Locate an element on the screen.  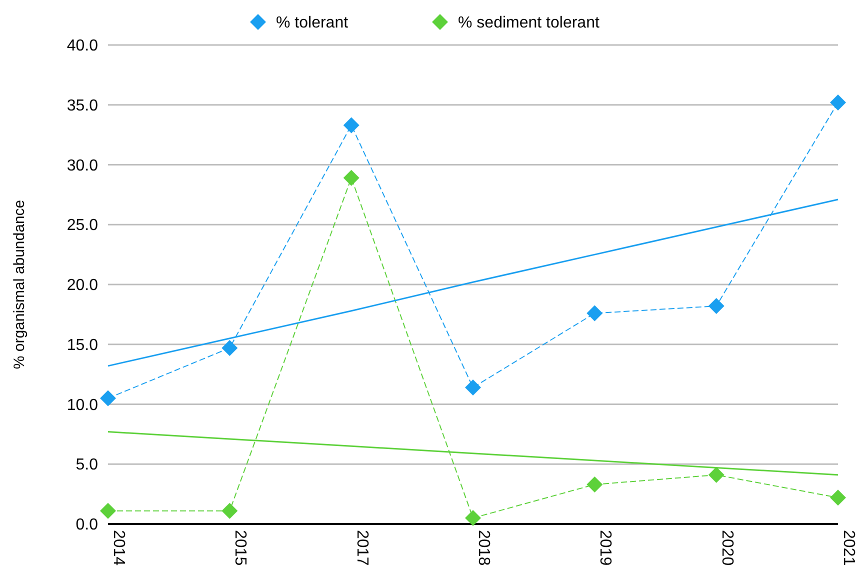
y-tick-label: 20.0 is located at coordinates (82, 285).